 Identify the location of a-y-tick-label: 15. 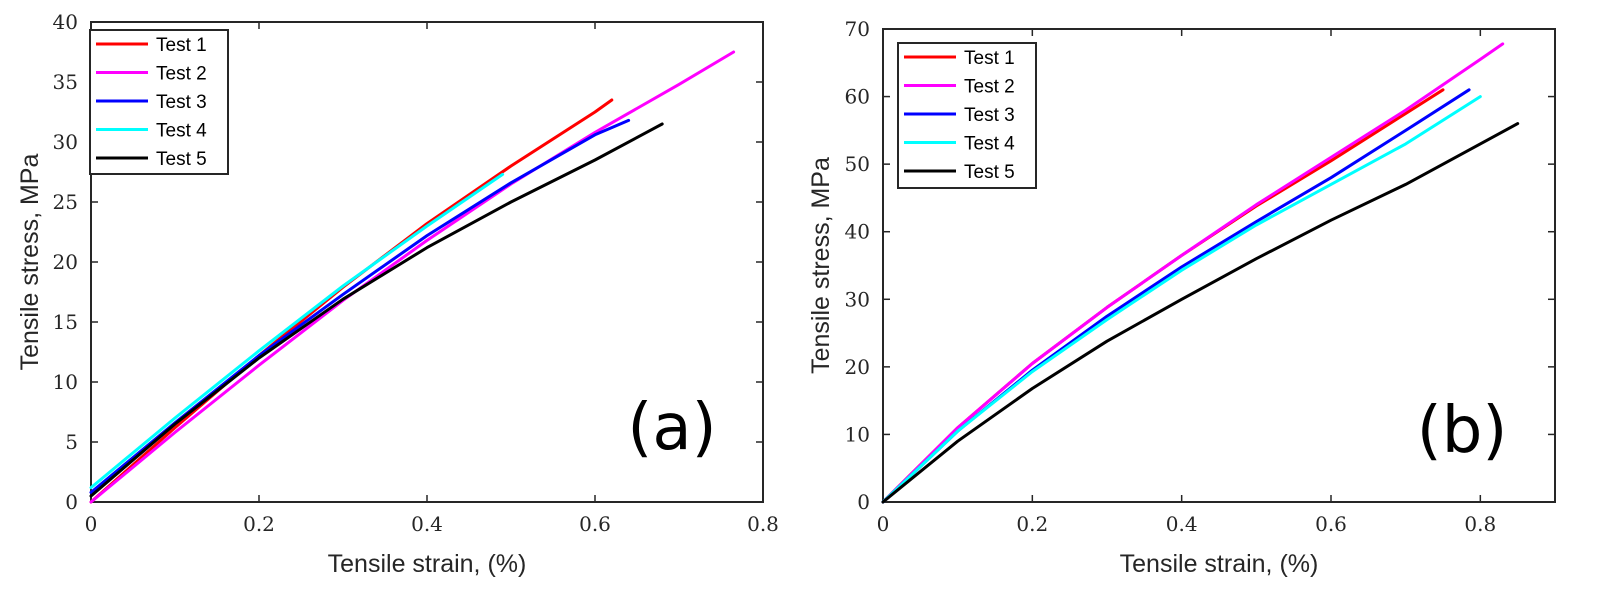
(65, 322).